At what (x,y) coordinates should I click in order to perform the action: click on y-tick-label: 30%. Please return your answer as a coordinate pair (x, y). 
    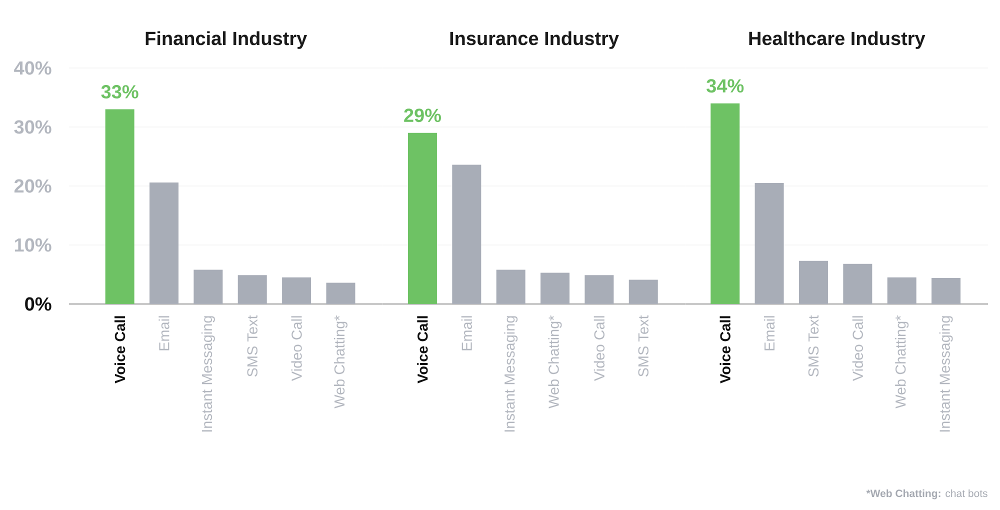
    Looking at the image, I should click on (33, 127).